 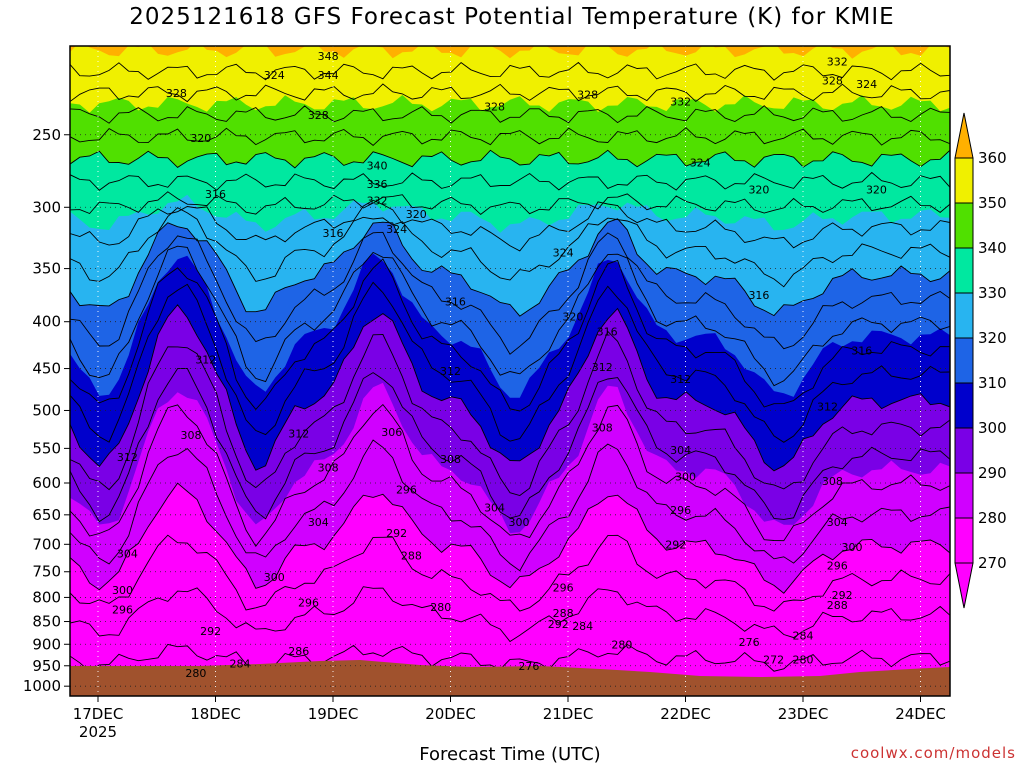 I want to click on colorbar-label: 300, so click(x=992, y=428).